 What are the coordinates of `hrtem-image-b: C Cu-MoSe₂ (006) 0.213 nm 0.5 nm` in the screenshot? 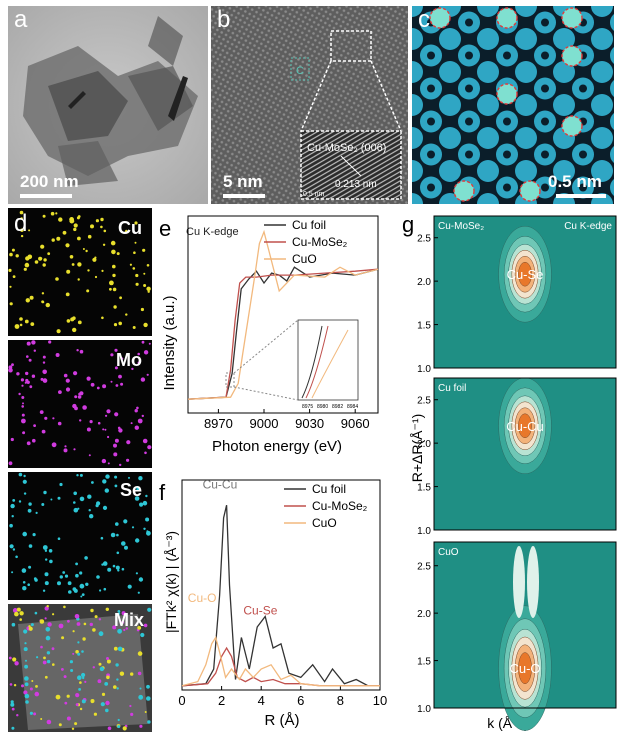 It's located at (309, 105).